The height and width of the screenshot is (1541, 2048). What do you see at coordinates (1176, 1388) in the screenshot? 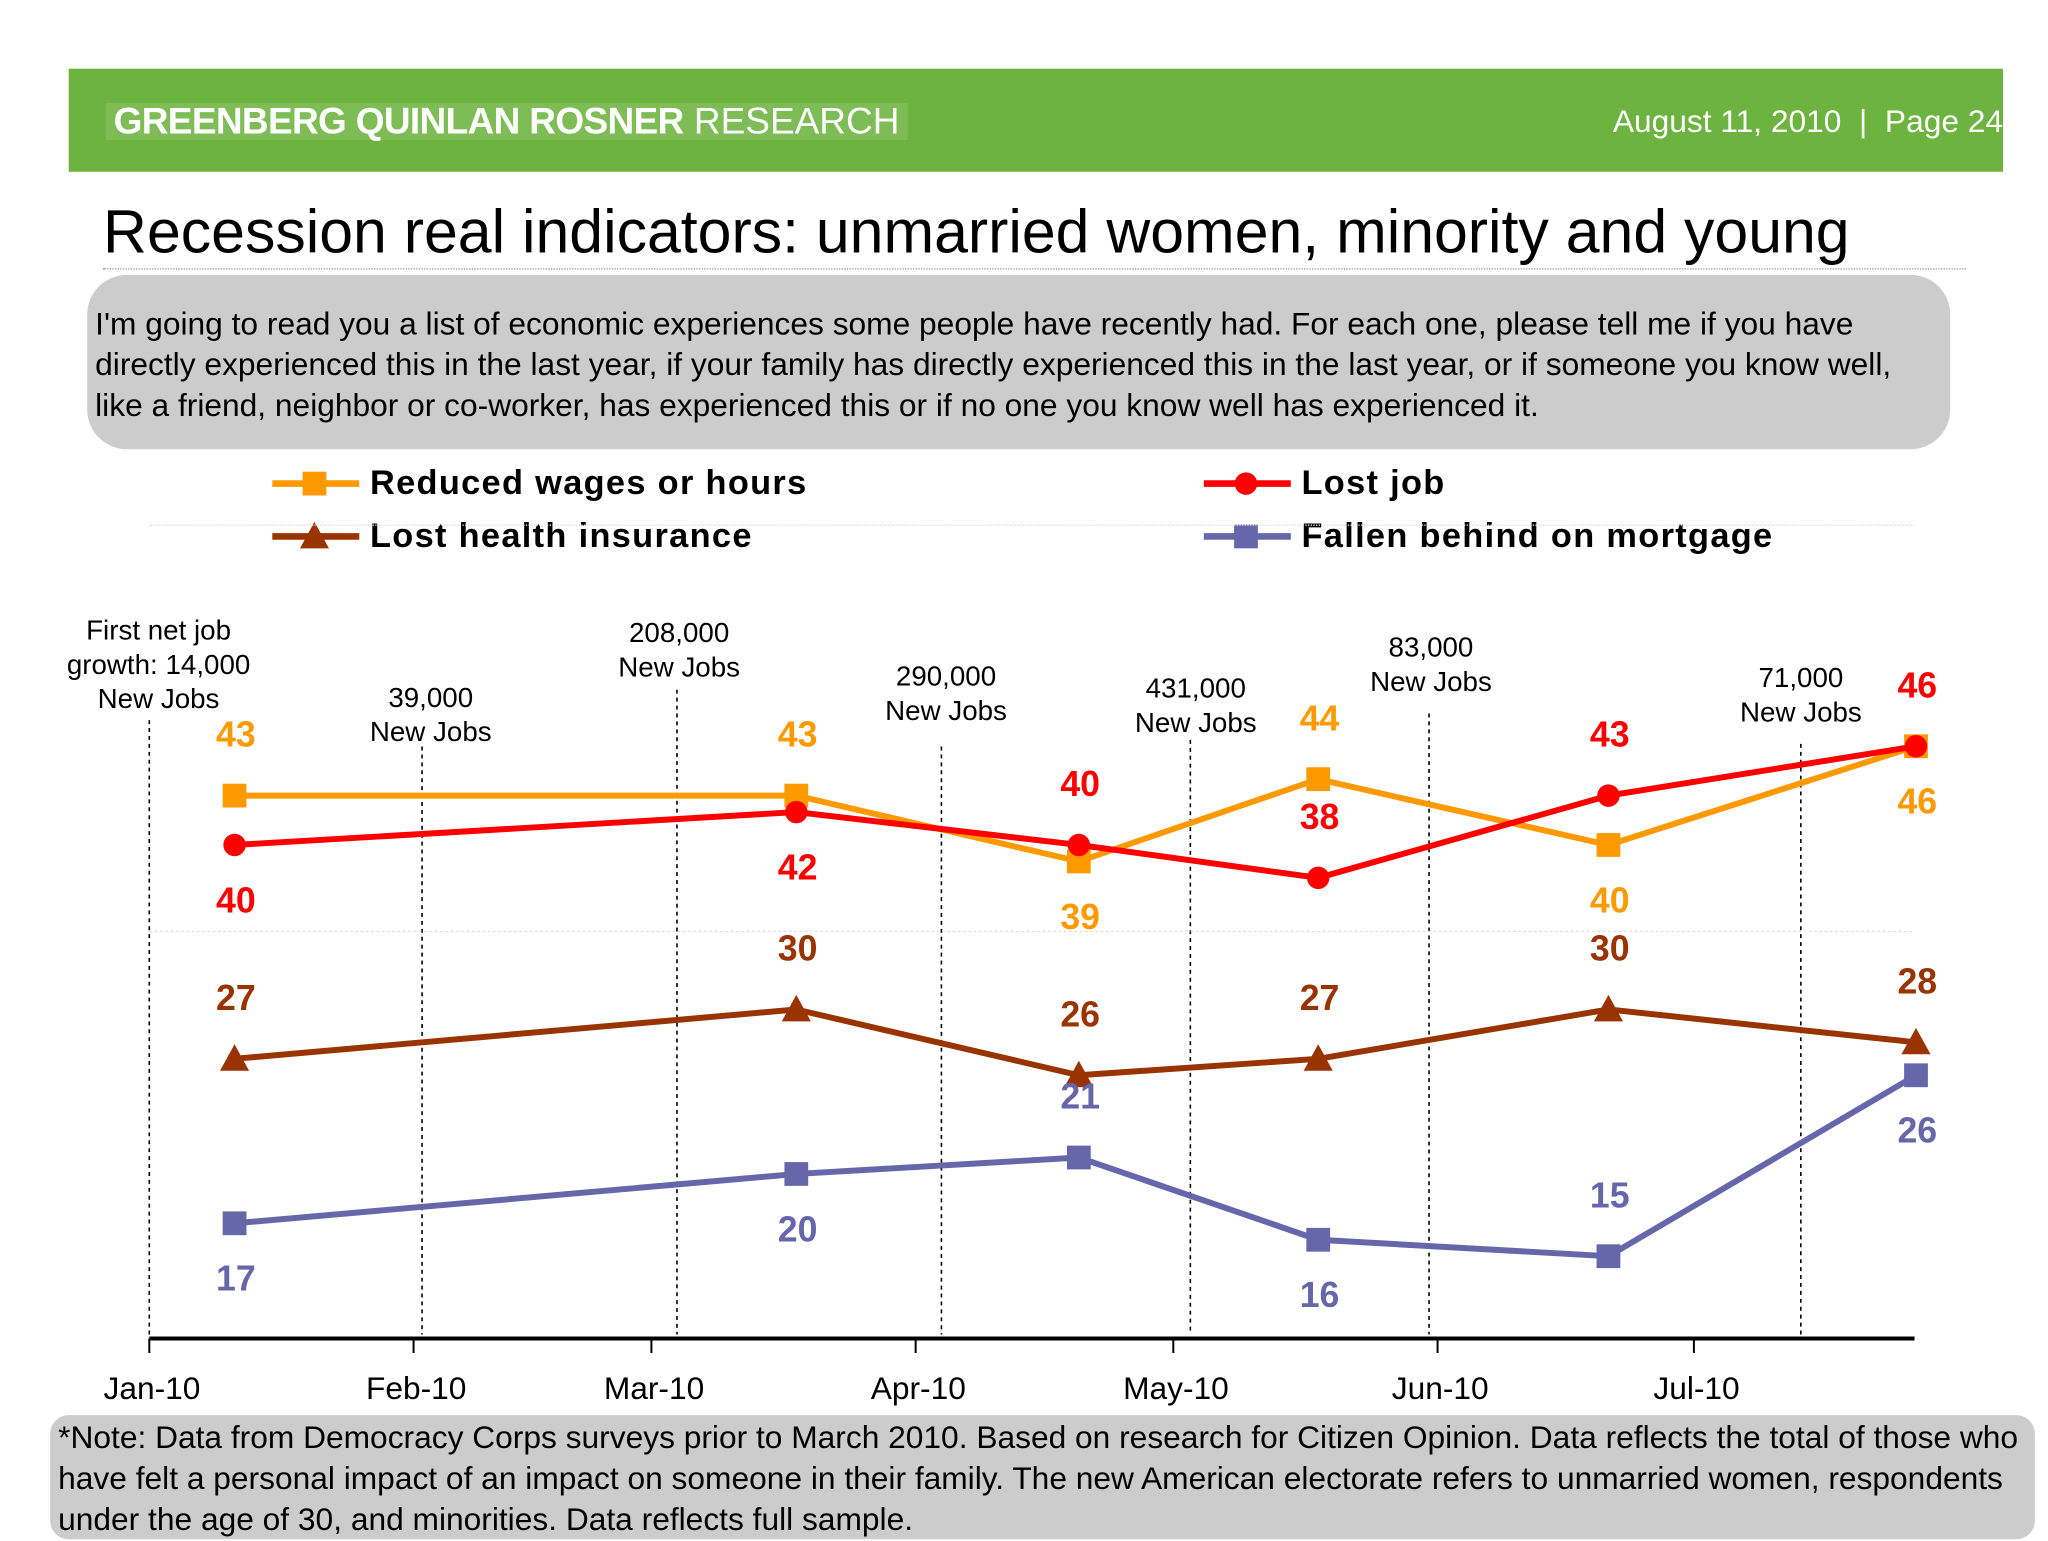
I see `x-tick-label: May-10` at bounding box center [1176, 1388].